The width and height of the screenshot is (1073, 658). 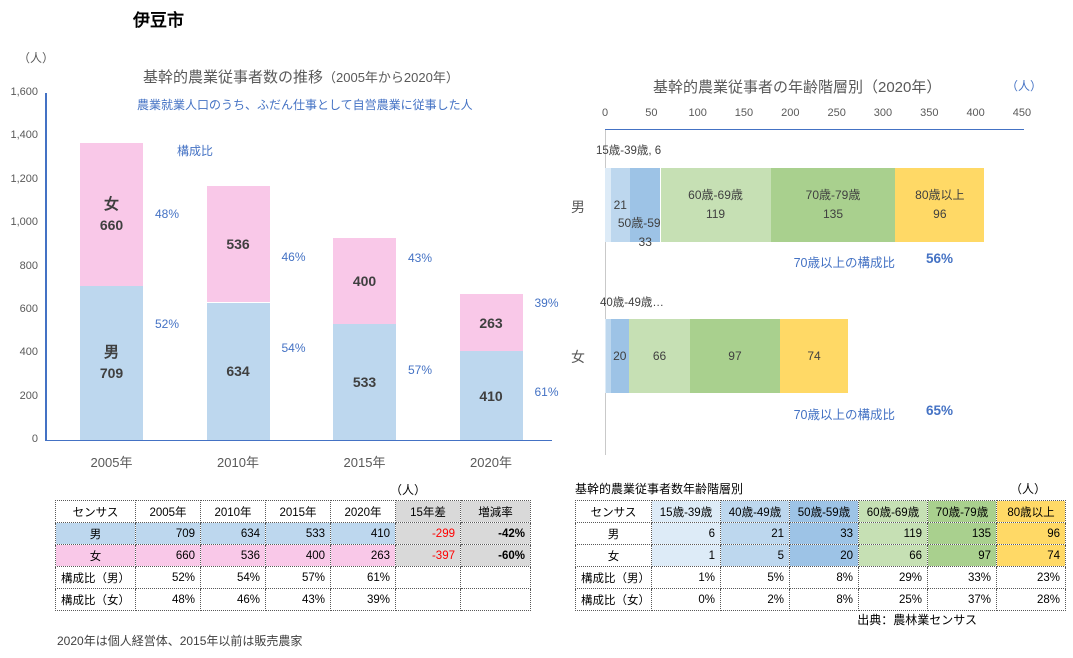 What do you see at coordinates (495, 533) in the screenshot?
I see `rate-cell: -42%` at bounding box center [495, 533].